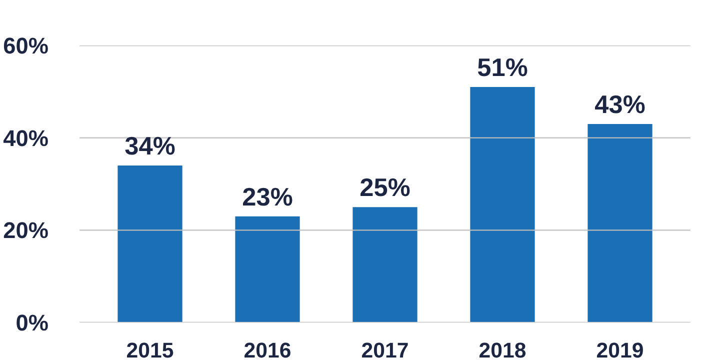 The image size is (720, 360). I want to click on y-tick-label: 60%, so click(26, 45).